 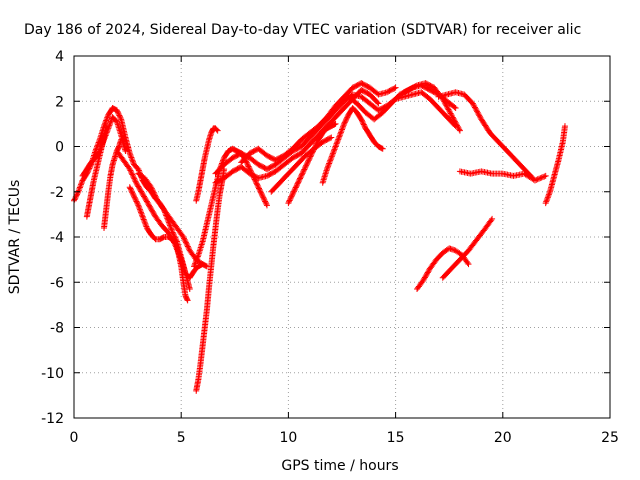 What do you see at coordinates (339, 466) in the screenshot?
I see `x-axis-label: GPS time / hours` at bounding box center [339, 466].